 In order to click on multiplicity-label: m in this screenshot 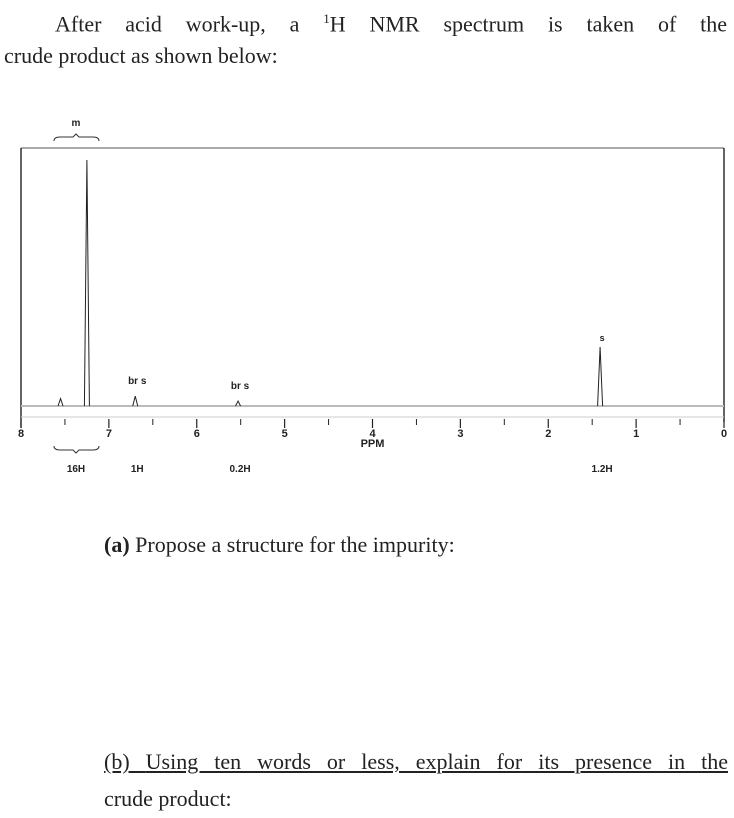, I will do `click(76, 123)`.